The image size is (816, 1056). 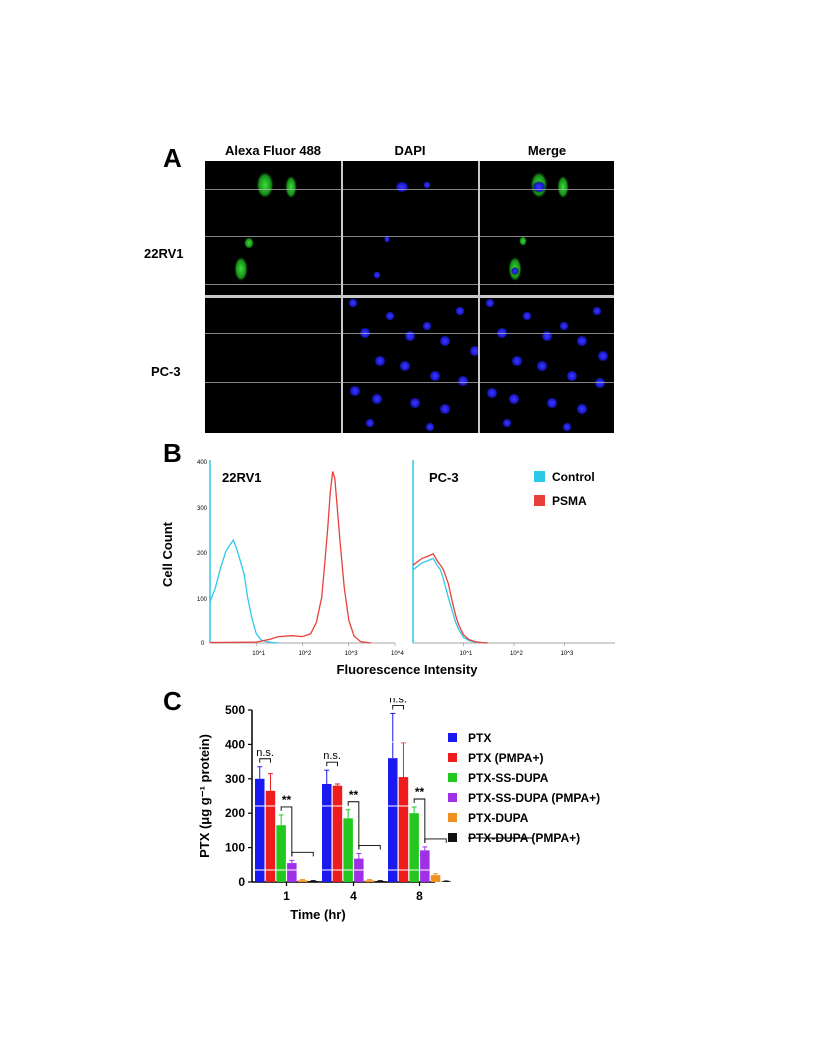 What do you see at coordinates (204, 796) in the screenshot?
I see `bar-chart-ylabel: PTX (μg g⁻¹ protein)` at bounding box center [204, 796].